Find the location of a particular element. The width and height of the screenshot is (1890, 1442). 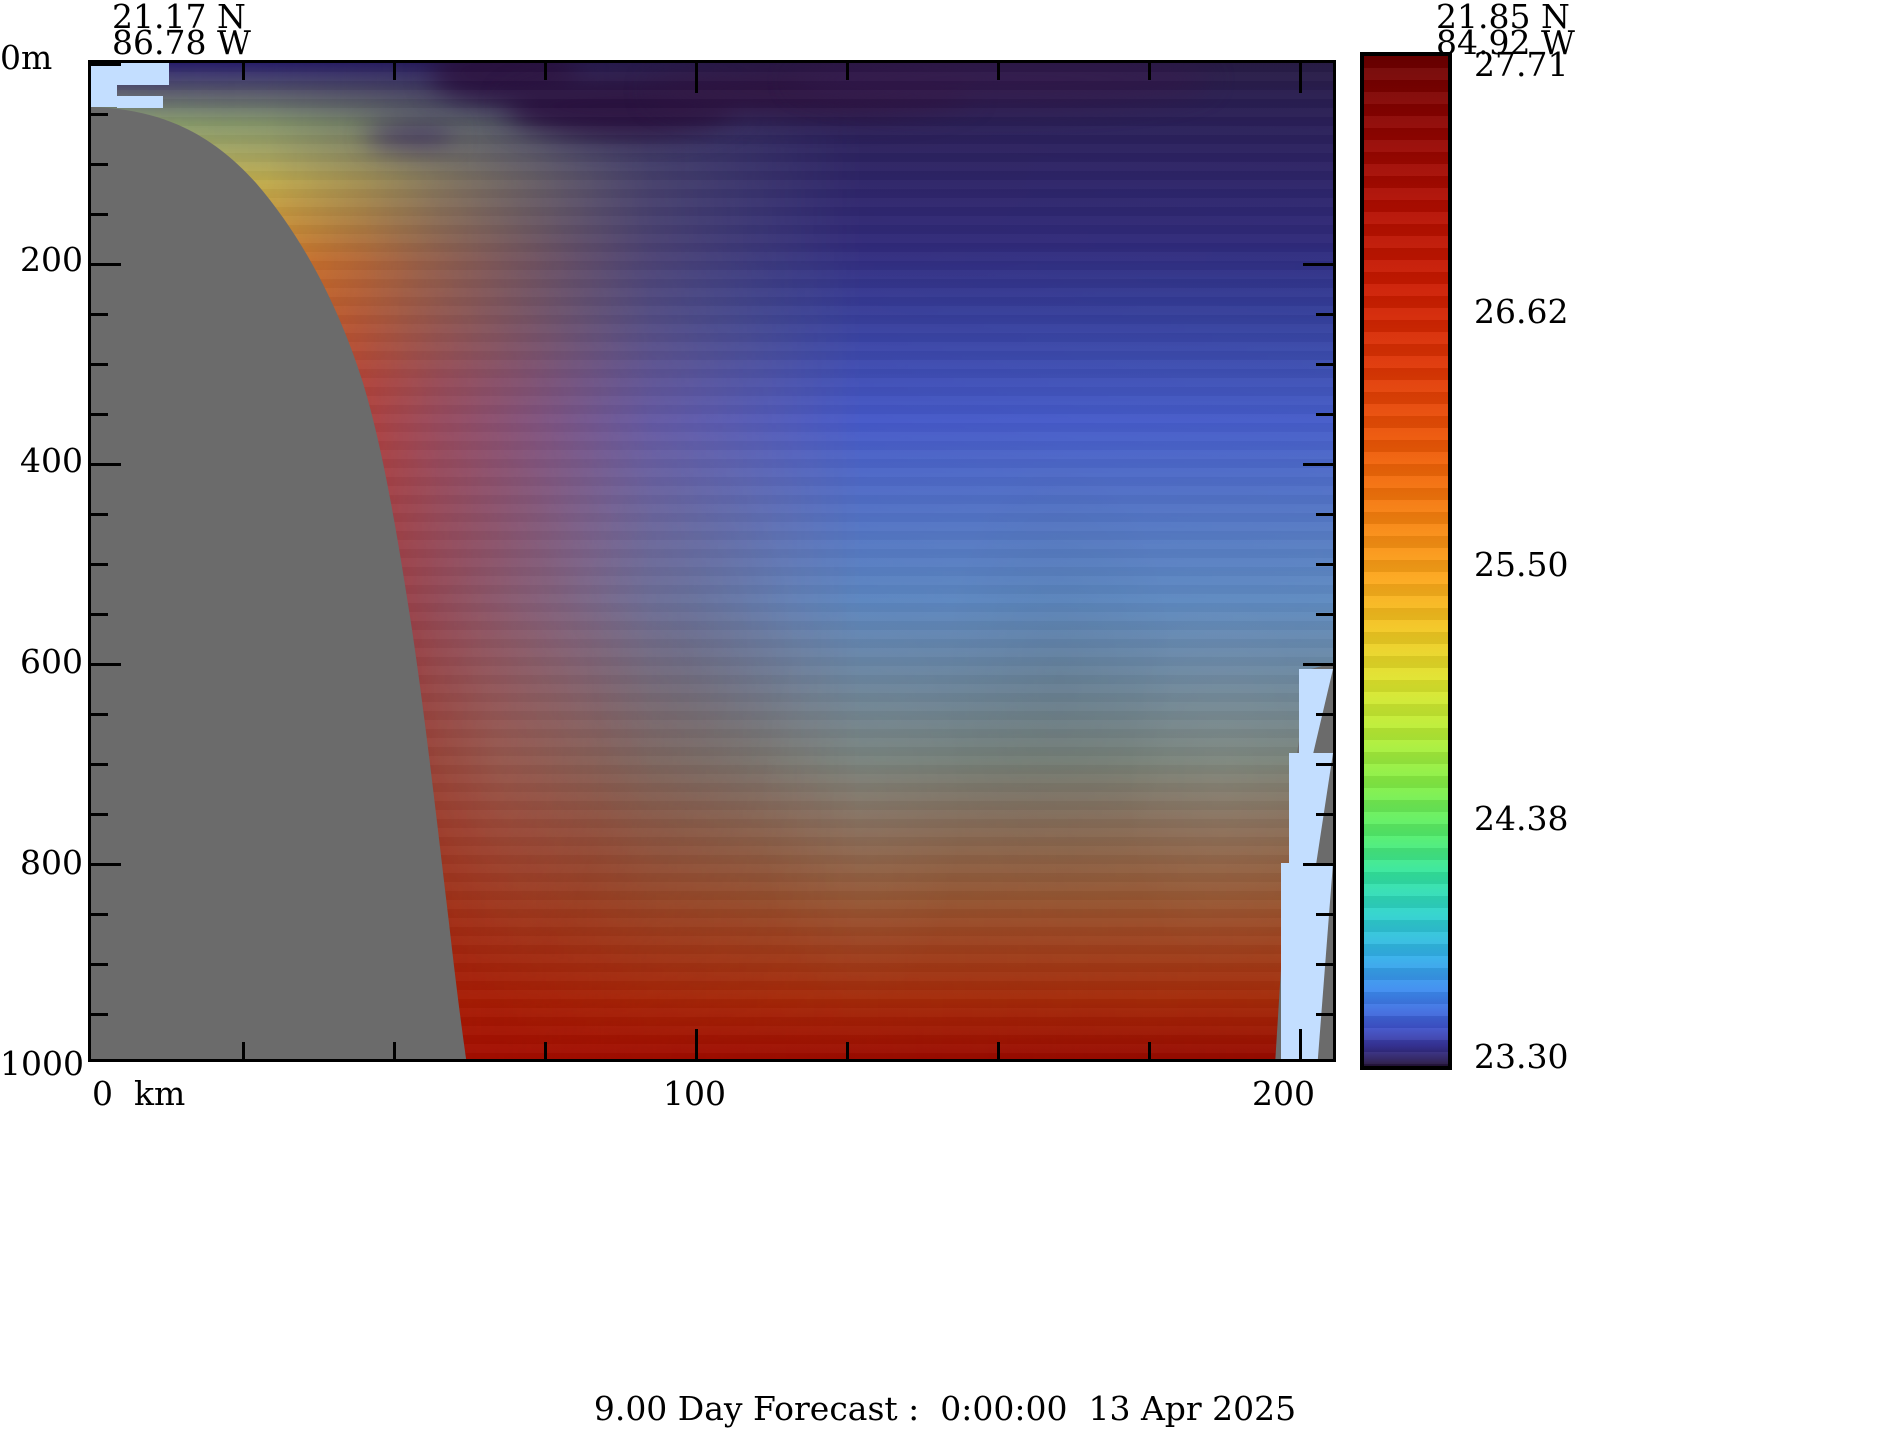

colorbar-tick-label: 25.50 is located at coordinates (1521, 564).